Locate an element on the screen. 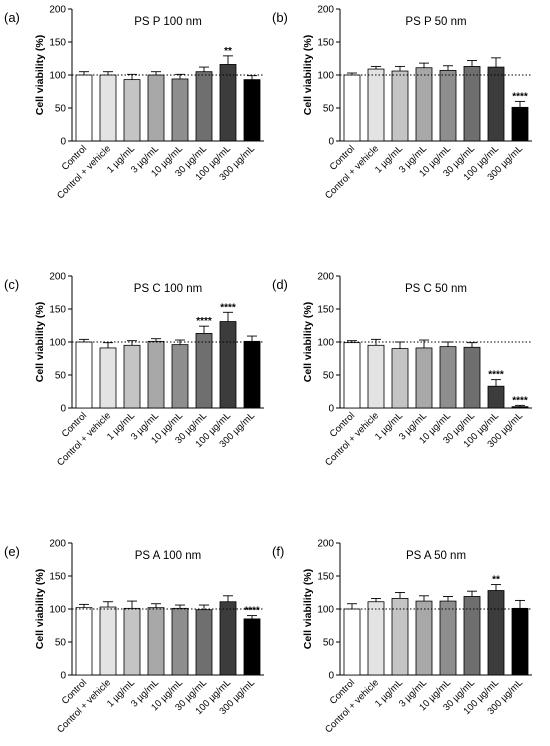 This screenshot has width=550, height=746. panel-label: (b) is located at coordinates (280, 17).